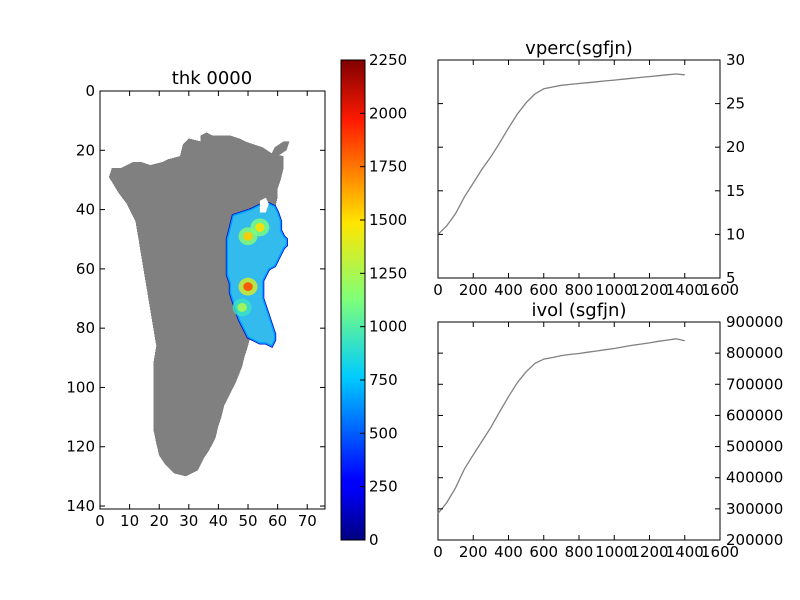  I want to click on colorbar-tick-label: 750, so click(383, 380).